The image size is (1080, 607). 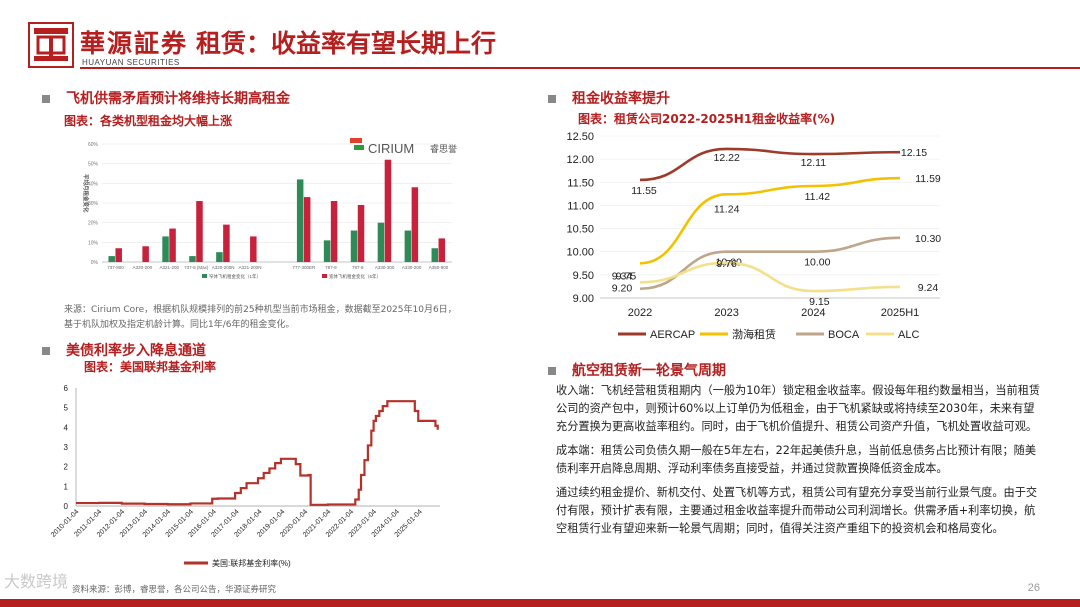 What do you see at coordinates (66, 447) in the screenshot?
I see `y-tick-label: 3` at bounding box center [66, 447].